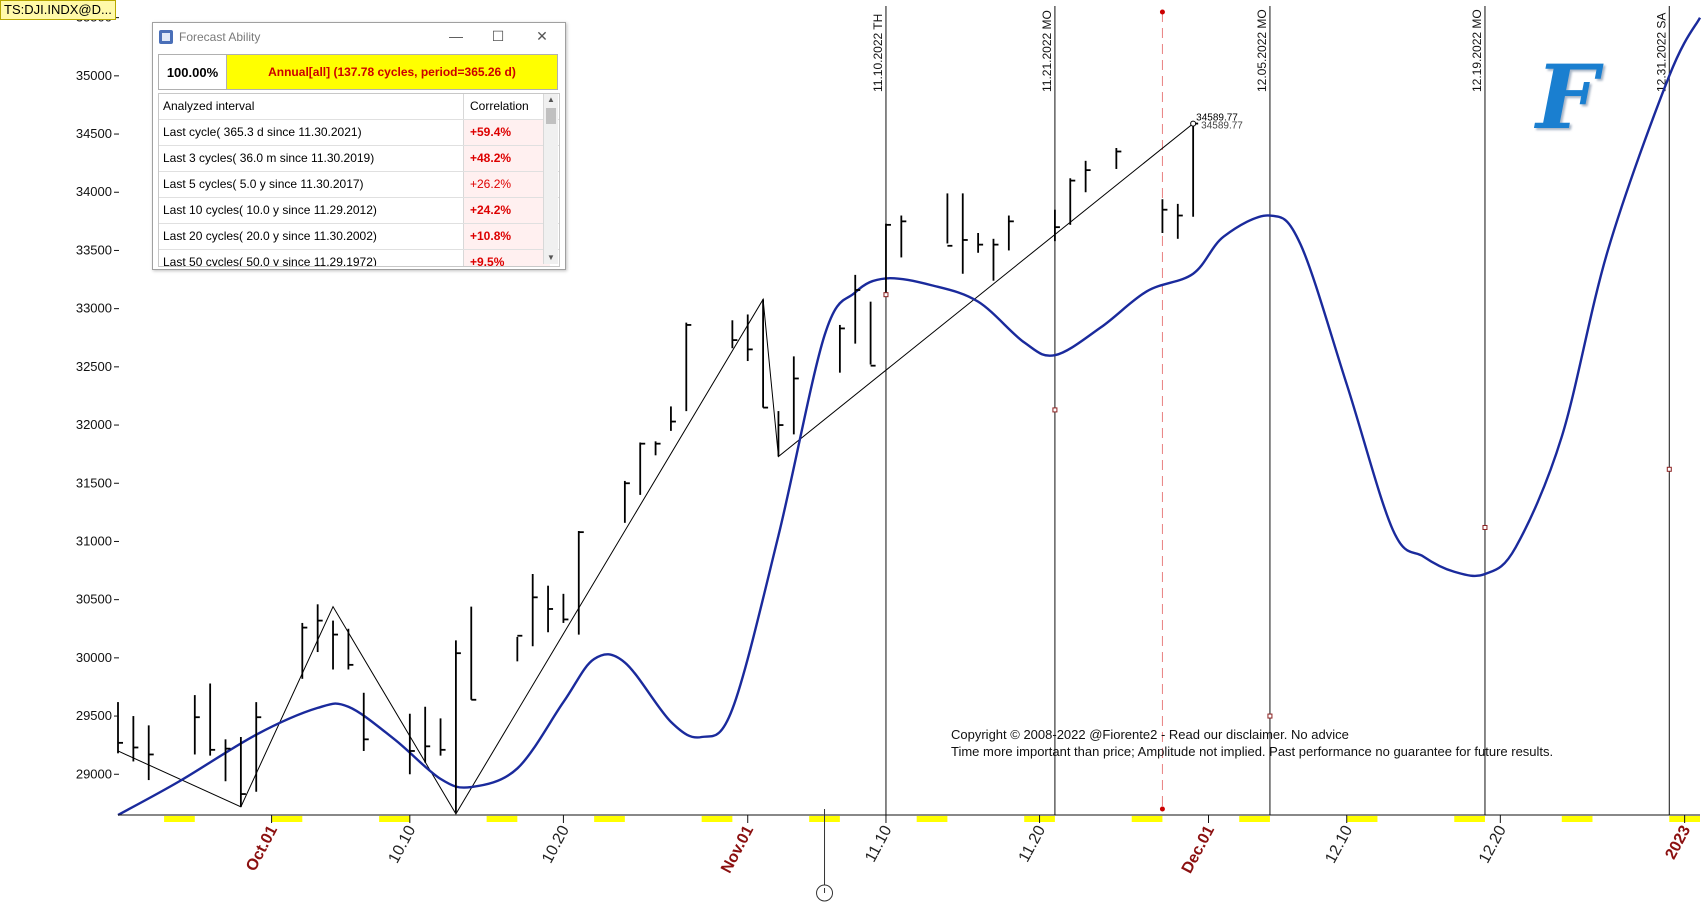  I want to click on y-tick-label: 33500, so click(94, 249).